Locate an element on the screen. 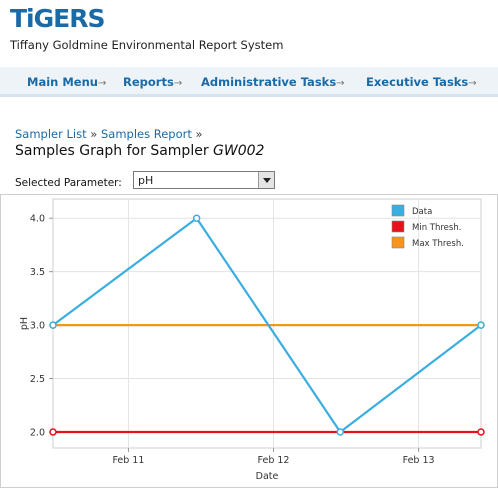  page-title-text: Samples Graph for Sampler is located at coordinates (112, 151).